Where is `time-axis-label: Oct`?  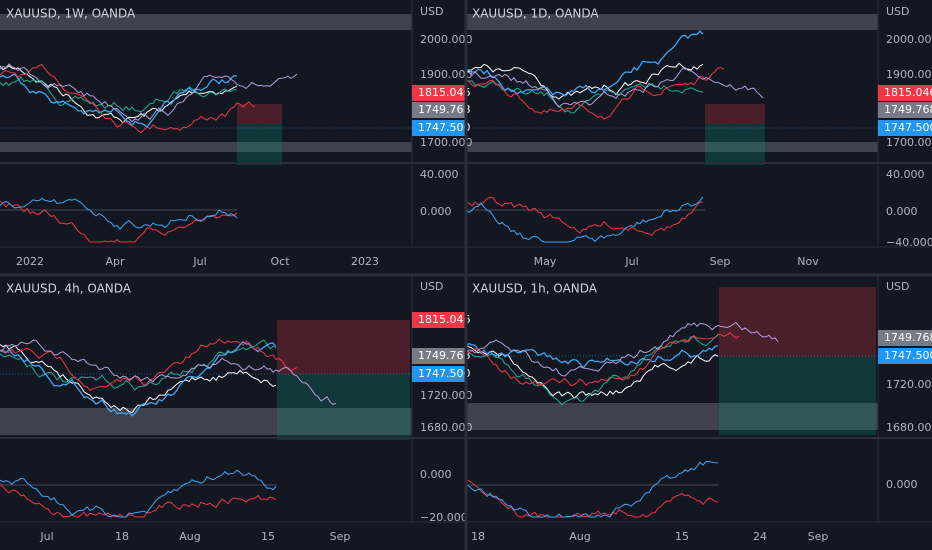 time-axis-label: Oct is located at coordinates (280, 261).